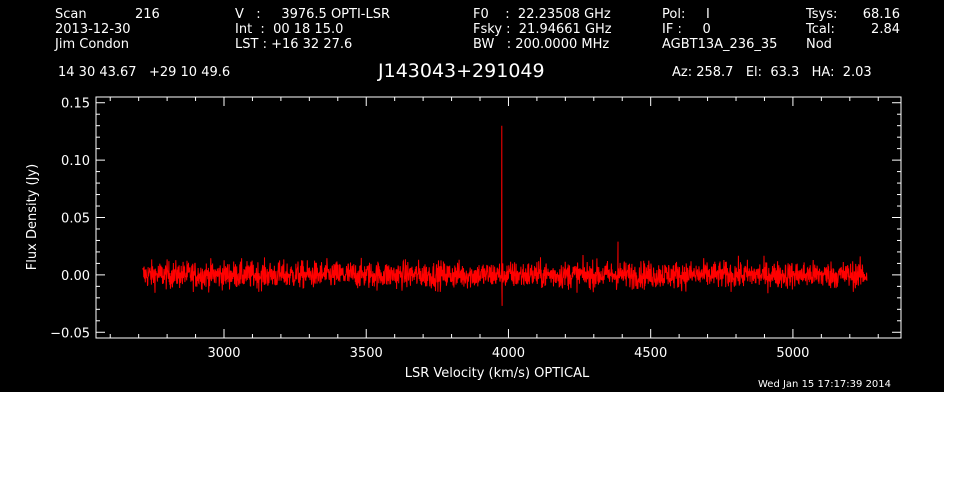  What do you see at coordinates (366, 353) in the screenshot?
I see `x-tick-label: 3500` at bounding box center [366, 353].